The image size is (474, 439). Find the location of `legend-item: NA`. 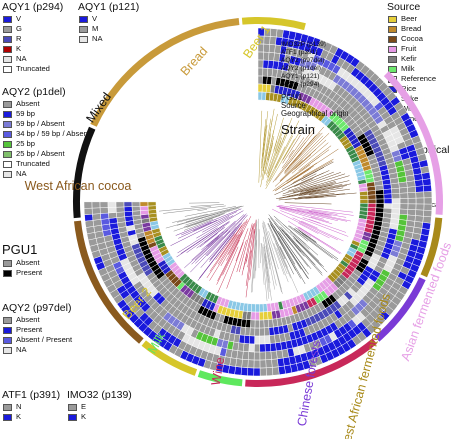

legend-item: NA is located at coordinates (33, 59).